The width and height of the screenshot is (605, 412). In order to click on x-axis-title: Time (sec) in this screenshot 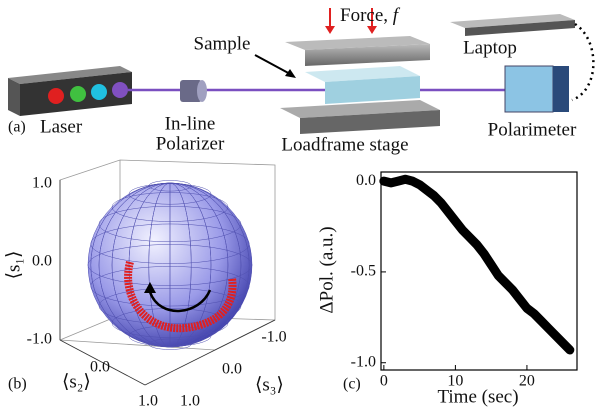, I will do `click(477, 396)`.